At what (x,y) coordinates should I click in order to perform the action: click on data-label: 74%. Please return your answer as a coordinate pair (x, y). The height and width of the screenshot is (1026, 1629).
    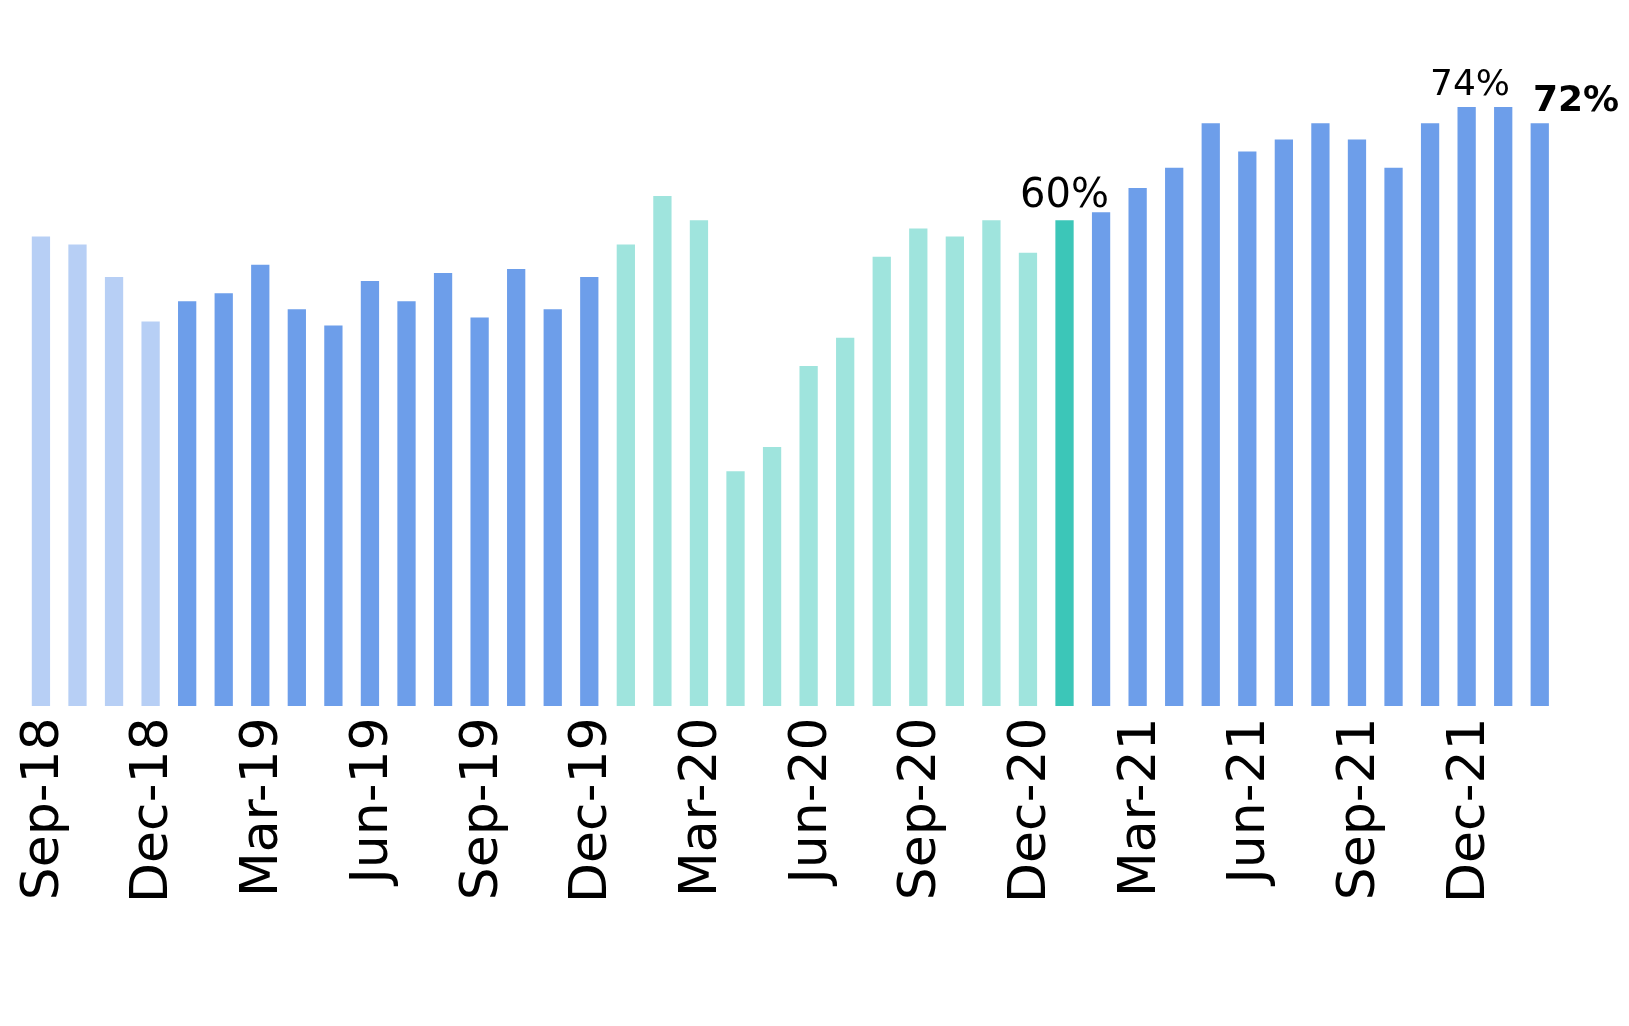
    Looking at the image, I should click on (1470, 82).